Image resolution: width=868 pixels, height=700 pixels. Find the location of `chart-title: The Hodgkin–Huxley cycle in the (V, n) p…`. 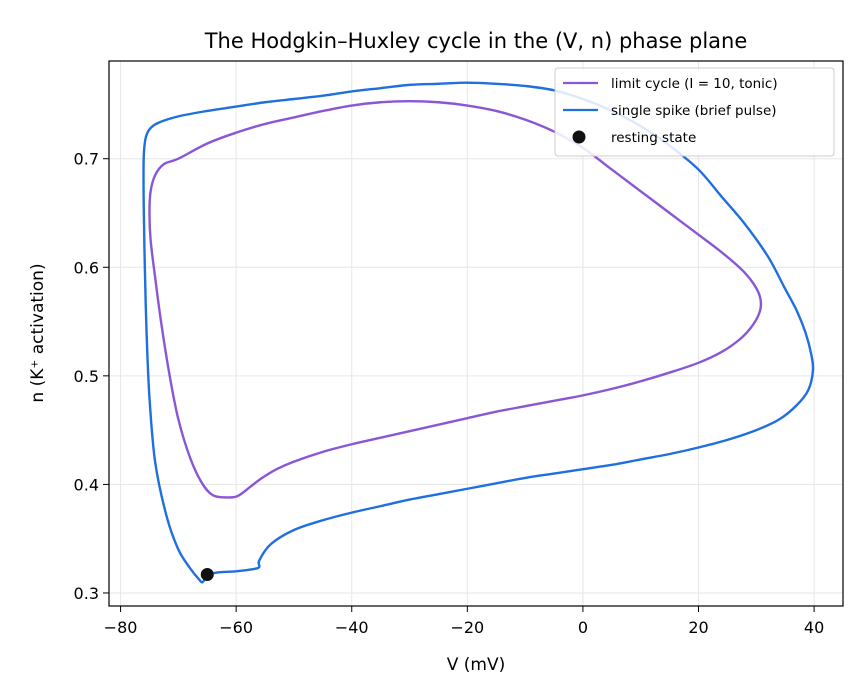

chart-title: The Hodgkin–Huxley cycle in the (V, n) p… is located at coordinates (476, 41).